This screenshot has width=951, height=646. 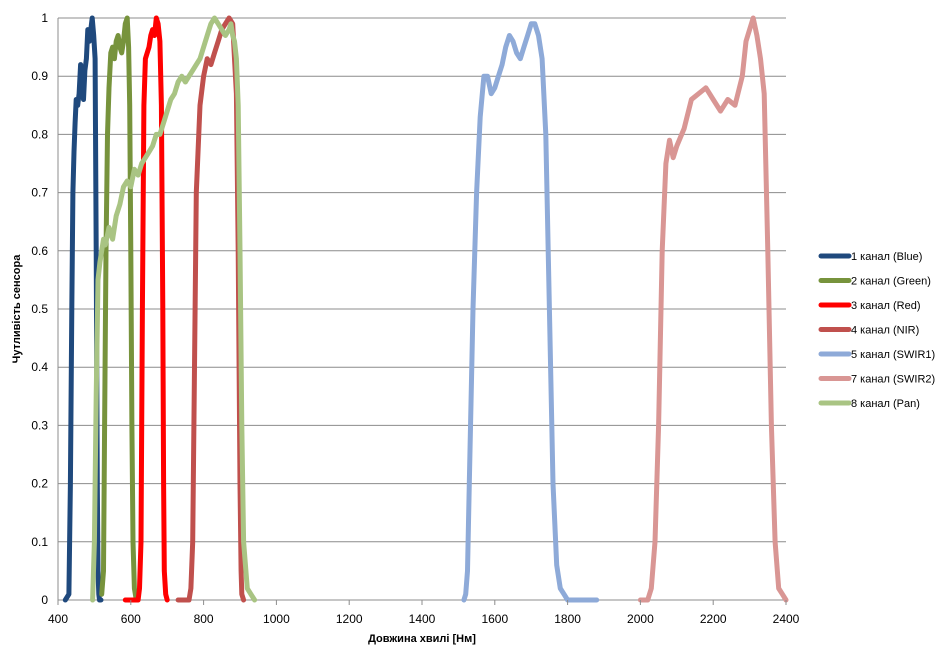 I want to click on y-tick-label: 0.5, so click(x=39, y=309).